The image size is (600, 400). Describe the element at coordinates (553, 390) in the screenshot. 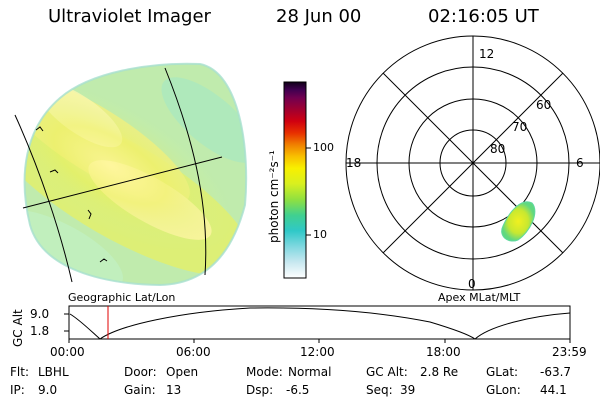

I see `glon-value: 44.1` at that location.